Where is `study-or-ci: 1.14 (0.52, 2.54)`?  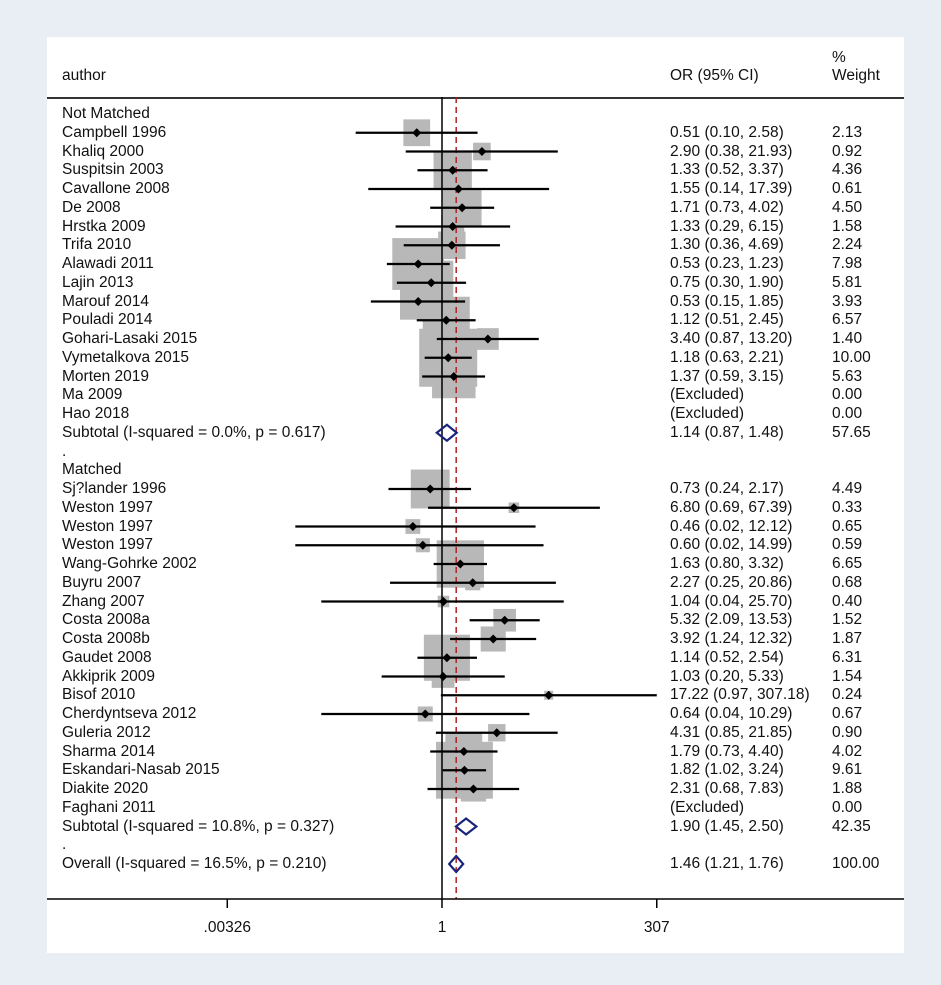
study-or-ci: 1.14 (0.52, 2.54) is located at coordinates (727, 657).